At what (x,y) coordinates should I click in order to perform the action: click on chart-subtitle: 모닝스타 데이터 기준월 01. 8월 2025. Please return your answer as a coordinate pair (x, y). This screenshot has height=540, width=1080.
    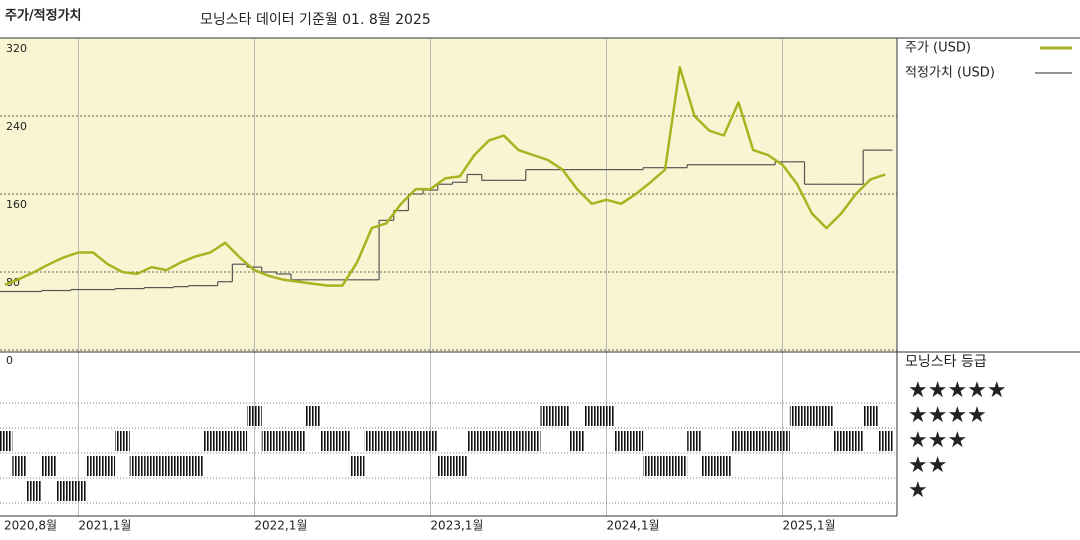
    Looking at the image, I should click on (315, 20).